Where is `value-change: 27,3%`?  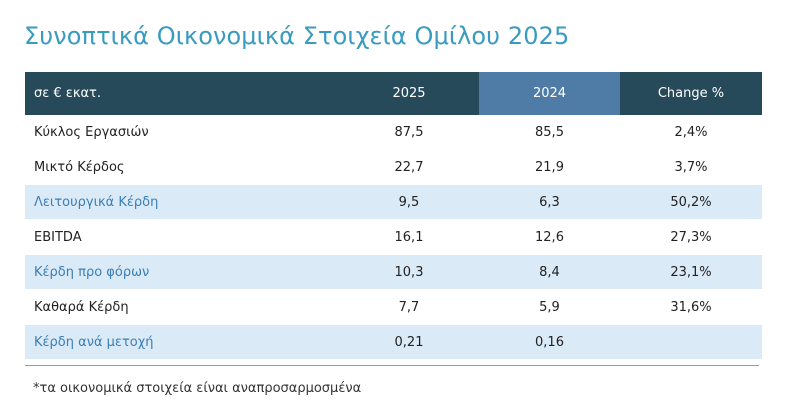
value-change: 27,3% is located at coordinates (691, 237).